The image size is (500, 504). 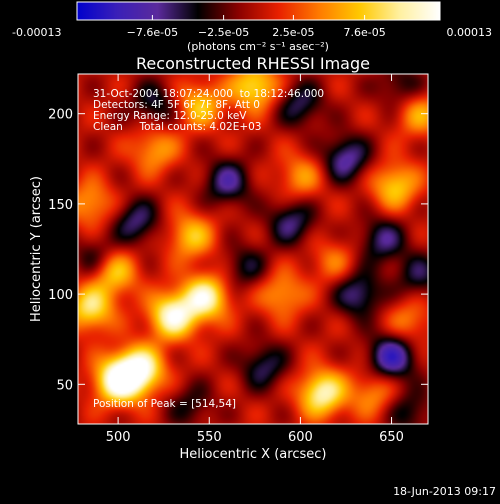 I want to click on colorbar-tick-label: 0.00013, so click(x=470, y=32).